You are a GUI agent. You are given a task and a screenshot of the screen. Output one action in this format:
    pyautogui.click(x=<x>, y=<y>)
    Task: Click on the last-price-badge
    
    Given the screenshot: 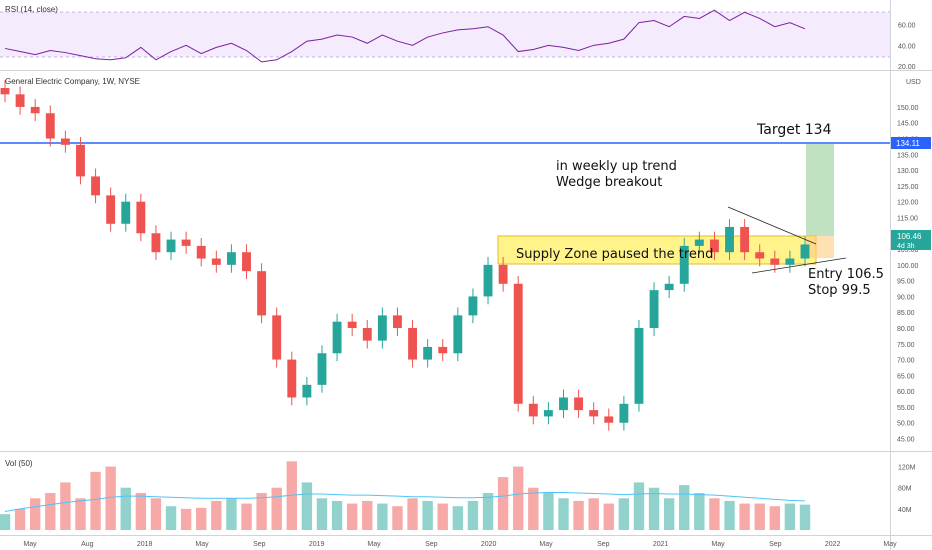 What is the action you would take?
    pyautogui.click(x=911, y=240)
    